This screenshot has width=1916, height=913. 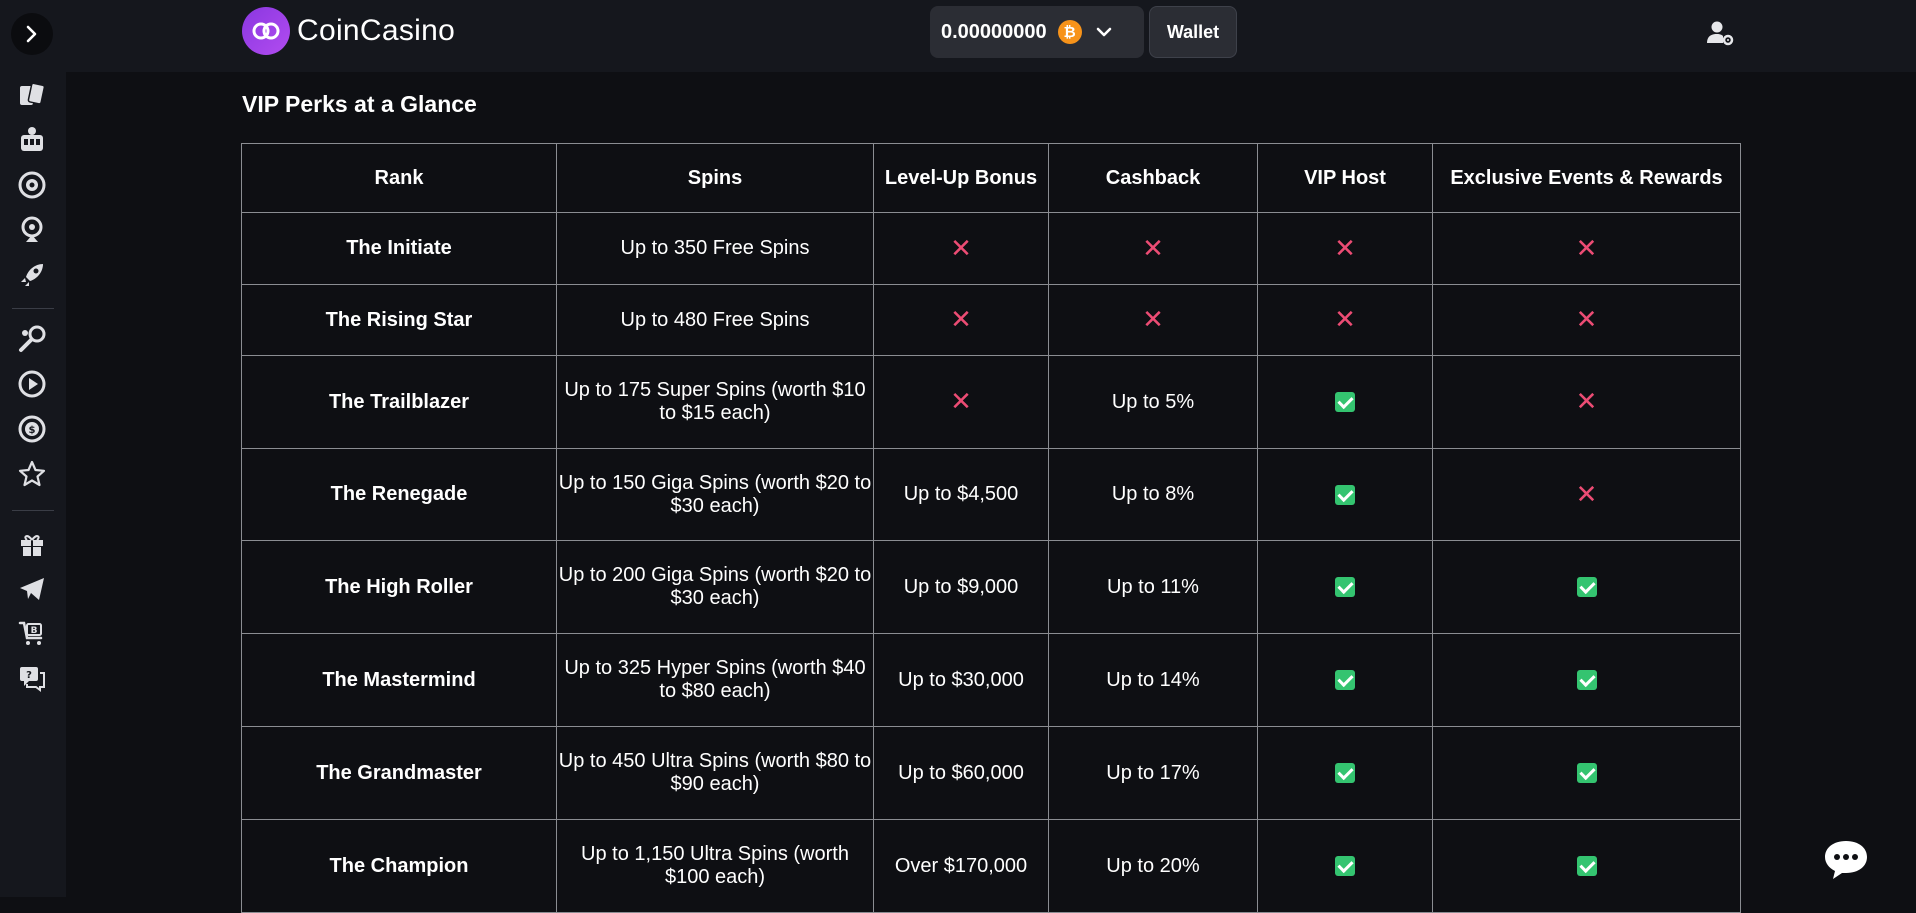 I want to click on bonus-cell: Over $170,000, so click(x=961, y=866).